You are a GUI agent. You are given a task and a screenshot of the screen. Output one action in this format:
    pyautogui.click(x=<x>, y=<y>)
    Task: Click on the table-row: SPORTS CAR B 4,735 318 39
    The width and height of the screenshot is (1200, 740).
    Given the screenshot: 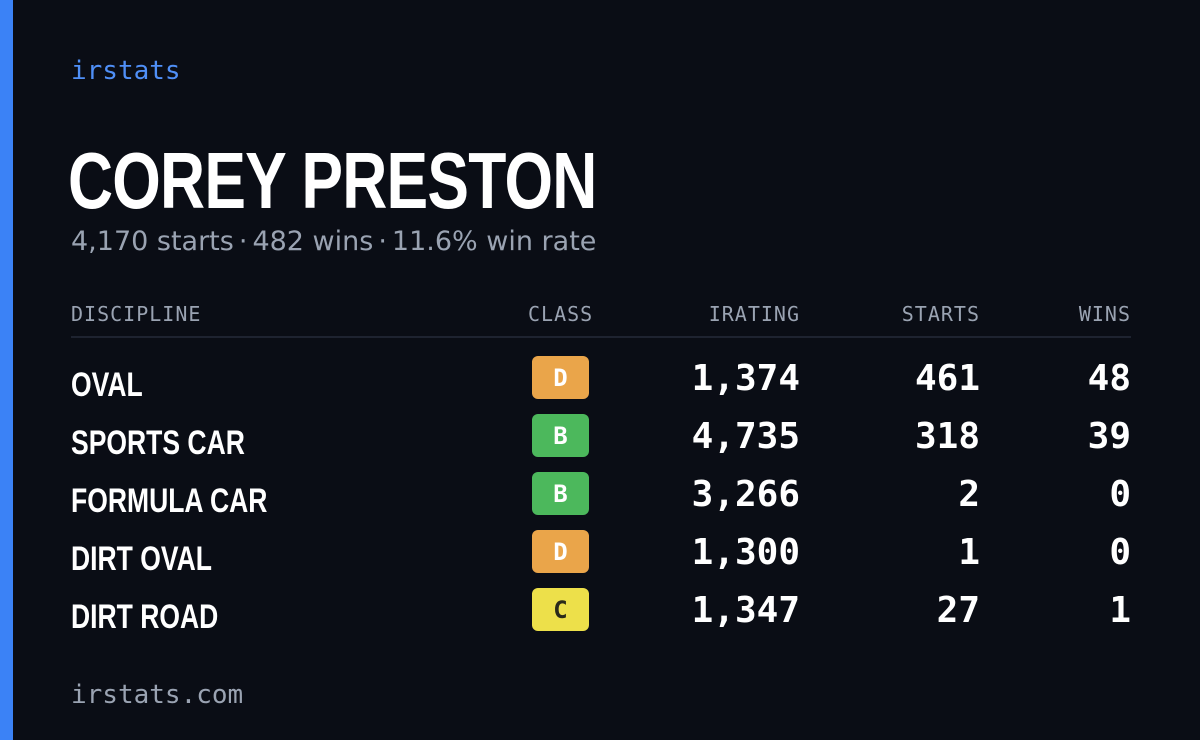 What is the action you would take?
    pyautogui.click(x=601, y=441)
    